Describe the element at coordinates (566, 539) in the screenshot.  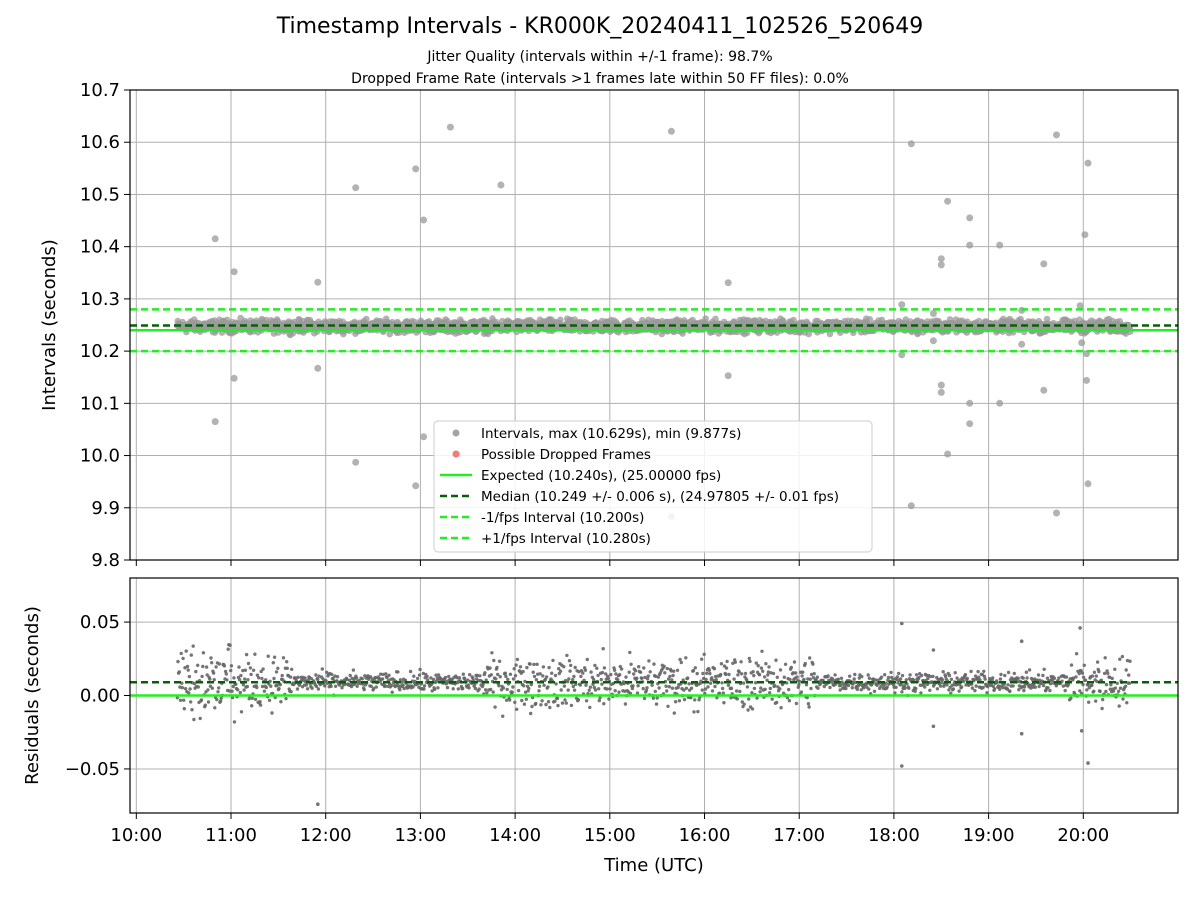
I see `legend-label: +1/fps Interval (10.280s)` at that location.